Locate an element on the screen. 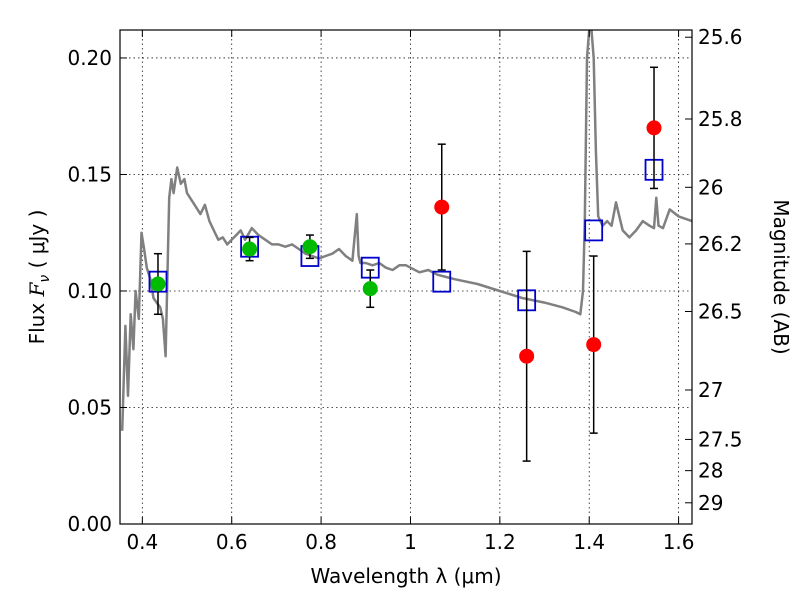 The width and height of the screenshot is (800, 600). x-tick-label: 1 is located at coordinates (410, 542).